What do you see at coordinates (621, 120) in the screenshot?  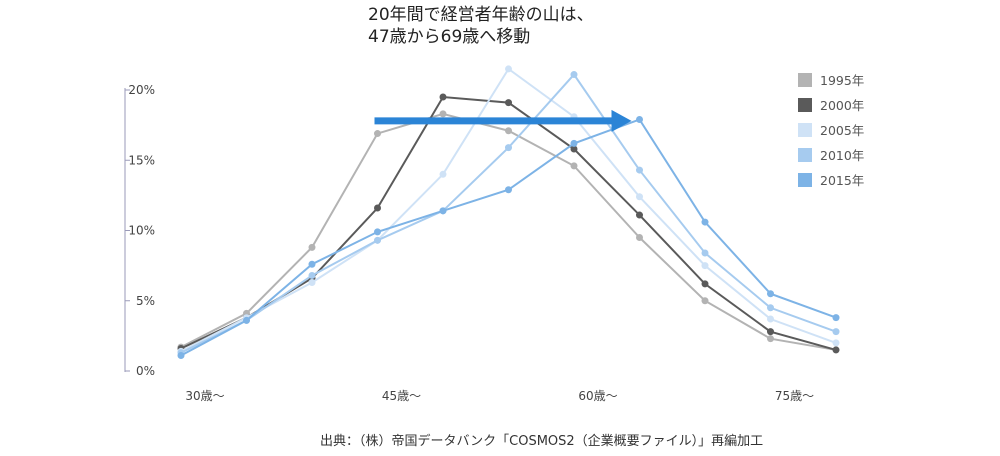 I see `shift-arrow-head` at bounding box center [621, 120].